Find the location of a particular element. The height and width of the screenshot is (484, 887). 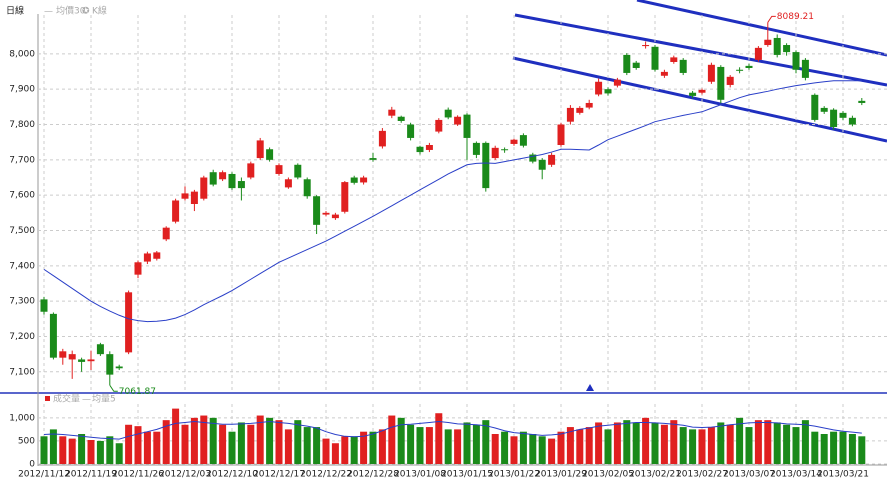

legend-entry: 成交量 is located at coordinates (66, 399).